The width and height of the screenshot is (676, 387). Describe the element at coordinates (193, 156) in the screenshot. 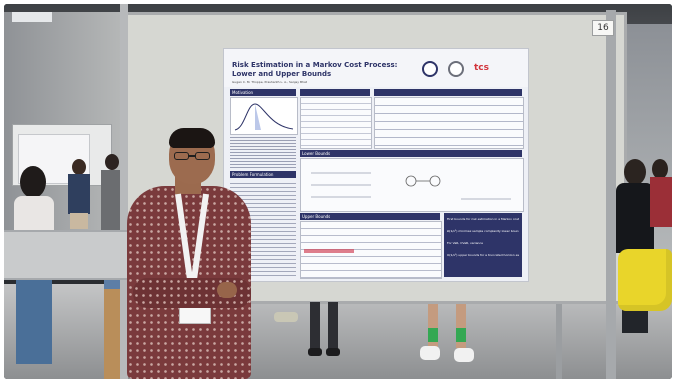

I see `presenter-glasses` at that location.